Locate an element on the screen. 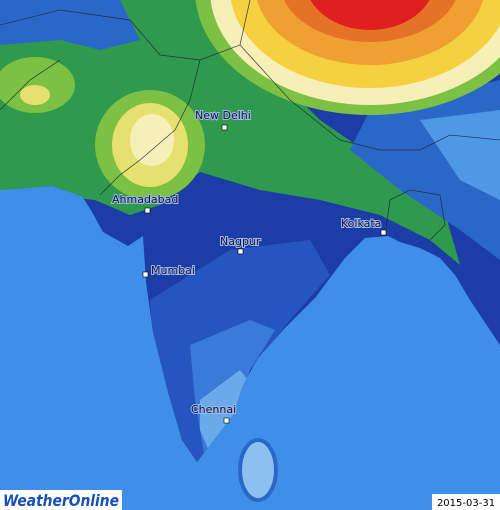  city-label: Kolkata is located at coordinates (361, 223).